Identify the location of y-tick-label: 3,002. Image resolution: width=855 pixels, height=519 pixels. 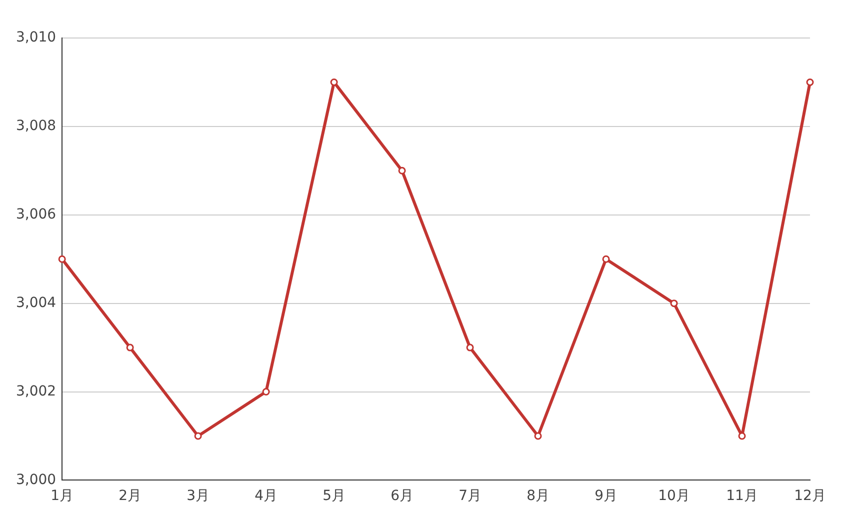
(36, 391).